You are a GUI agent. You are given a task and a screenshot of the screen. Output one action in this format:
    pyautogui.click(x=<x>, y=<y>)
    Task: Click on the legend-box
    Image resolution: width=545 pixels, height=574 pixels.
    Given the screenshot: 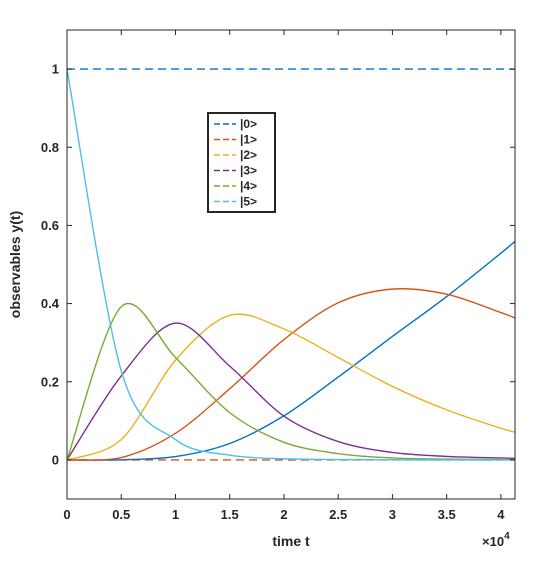 What is the action you would take?
    pyautogui.click(x=241, y=162)
    